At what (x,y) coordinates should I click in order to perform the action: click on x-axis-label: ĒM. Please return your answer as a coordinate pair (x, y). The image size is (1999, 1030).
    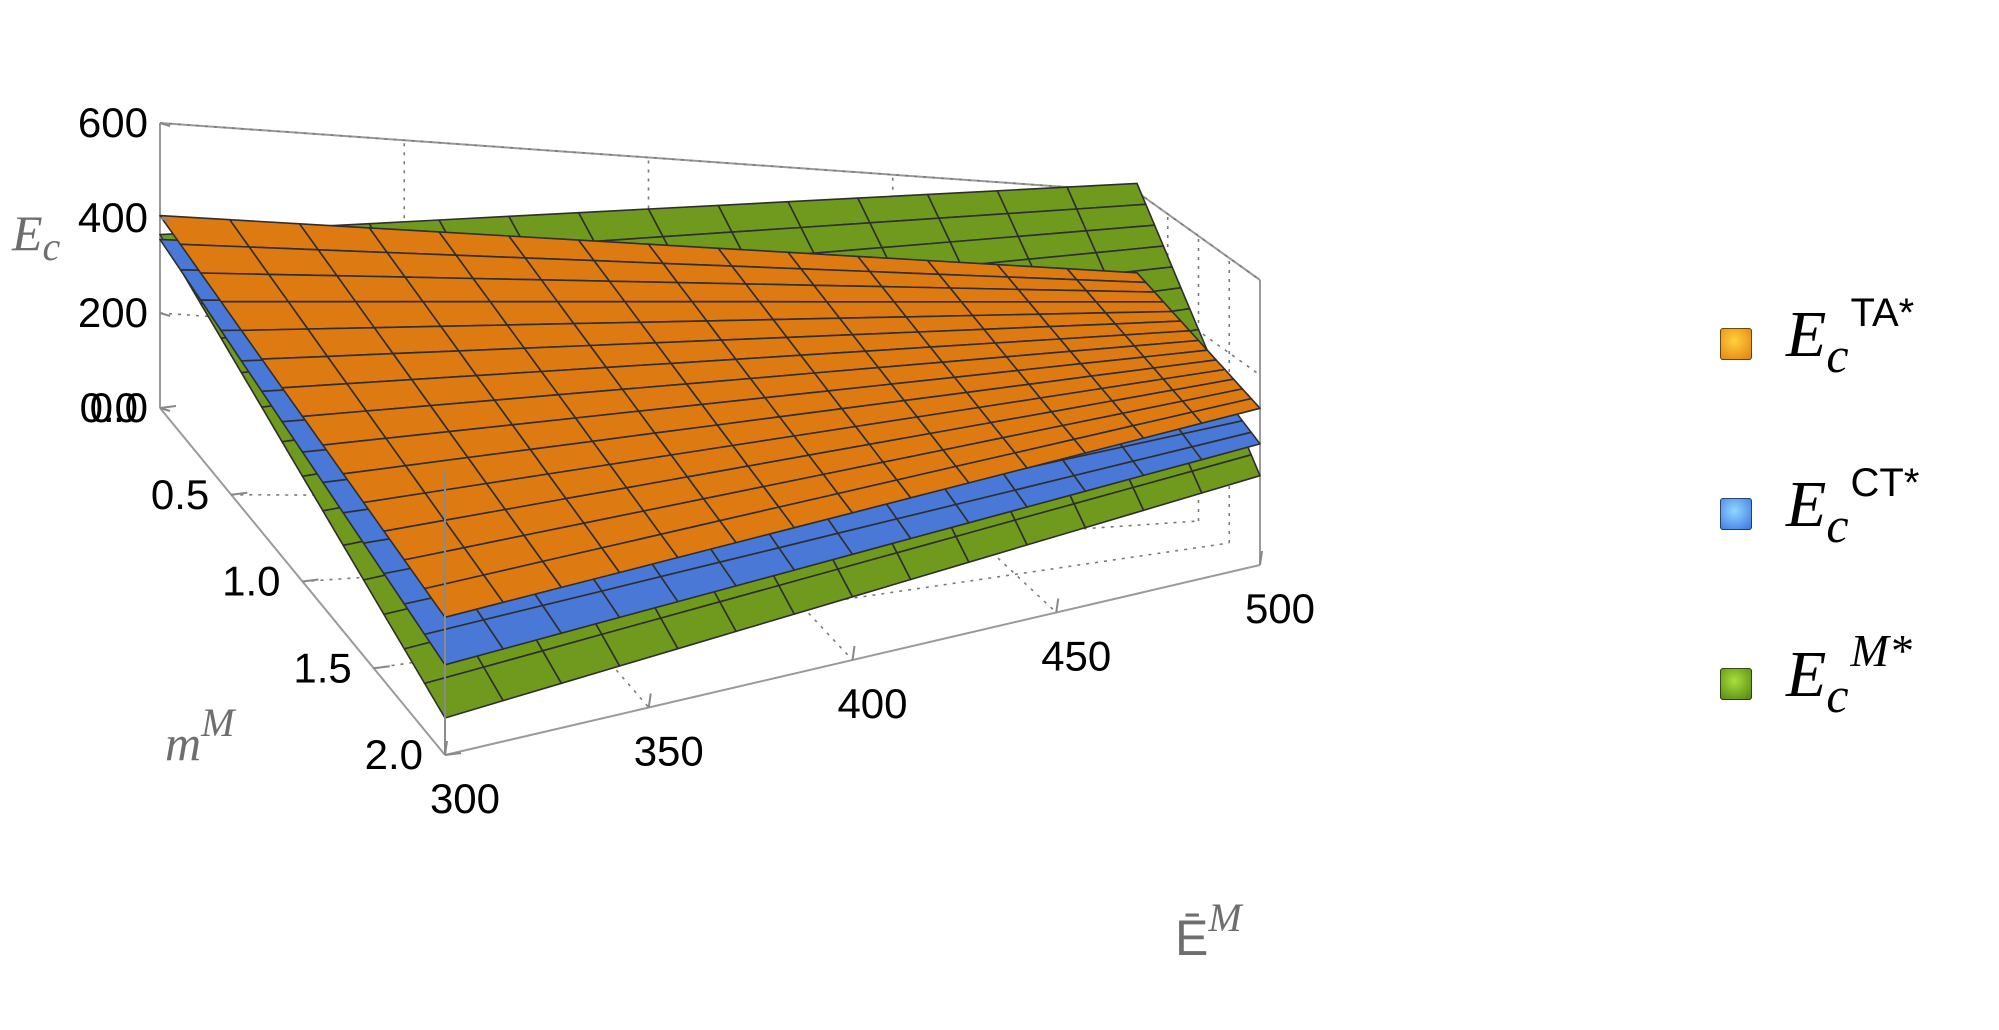
    Looking at the image, I should click on (1209, 930).